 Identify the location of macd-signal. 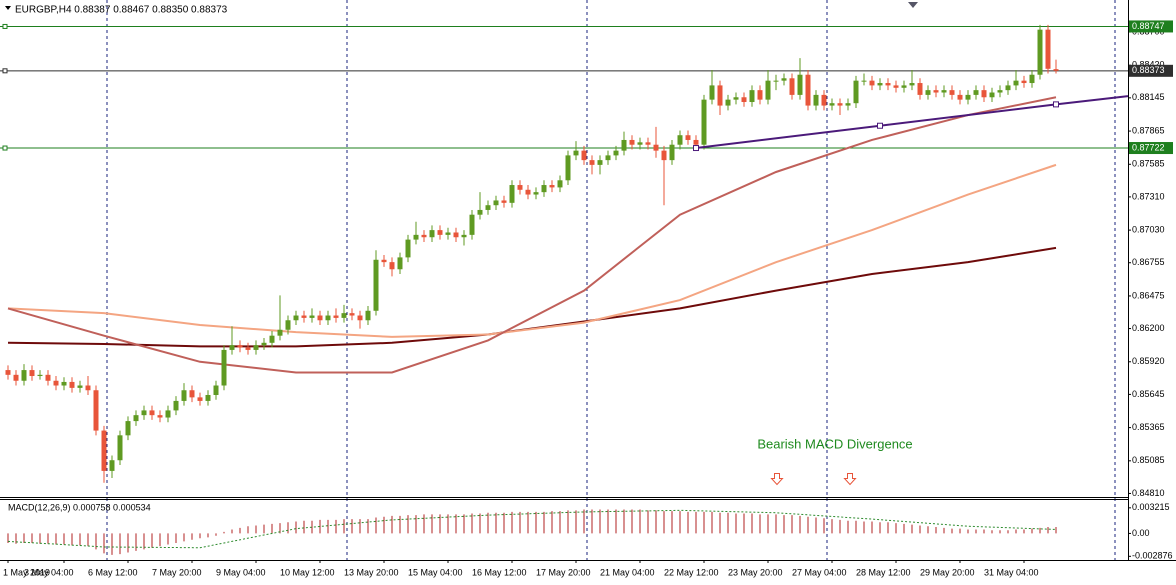
(532, 529).